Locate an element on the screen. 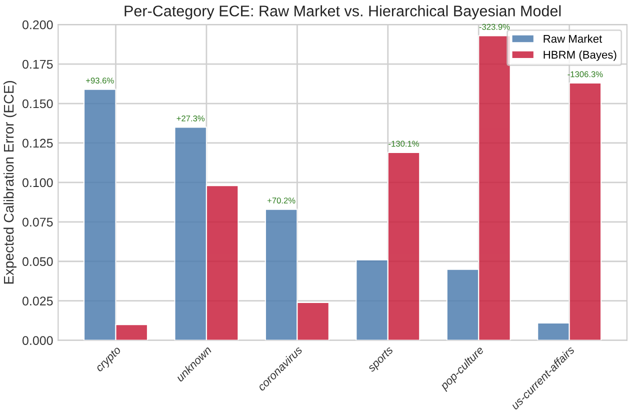 The image size is (632, 410). y-tick-label: 0.125 is located at coordinates (37, 143).